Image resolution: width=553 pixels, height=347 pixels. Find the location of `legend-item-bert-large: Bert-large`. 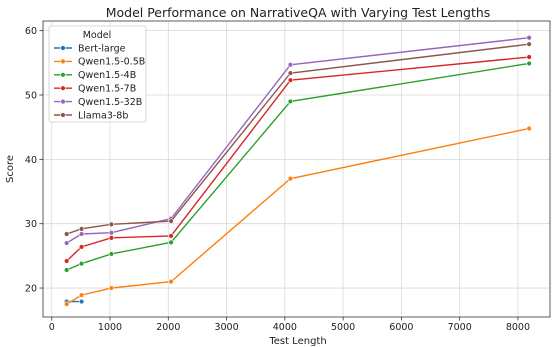

legend-item-bert-large: Bert-large is located at coordinates (90, 48).